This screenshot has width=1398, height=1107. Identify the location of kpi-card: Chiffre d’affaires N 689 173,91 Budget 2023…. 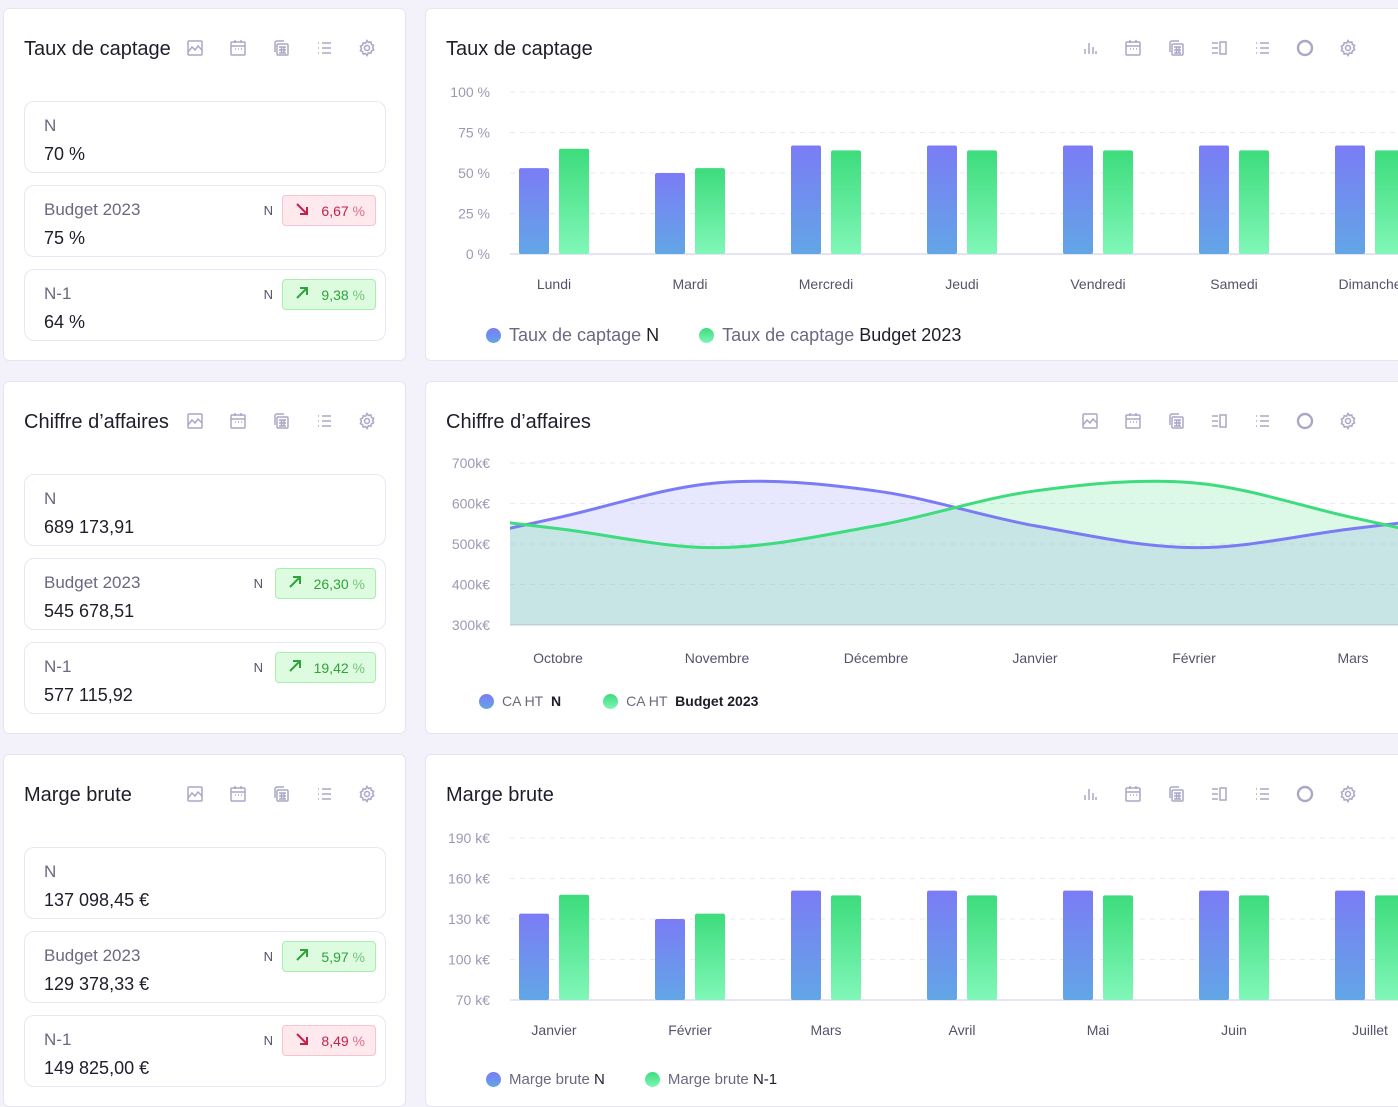
(204, 557).